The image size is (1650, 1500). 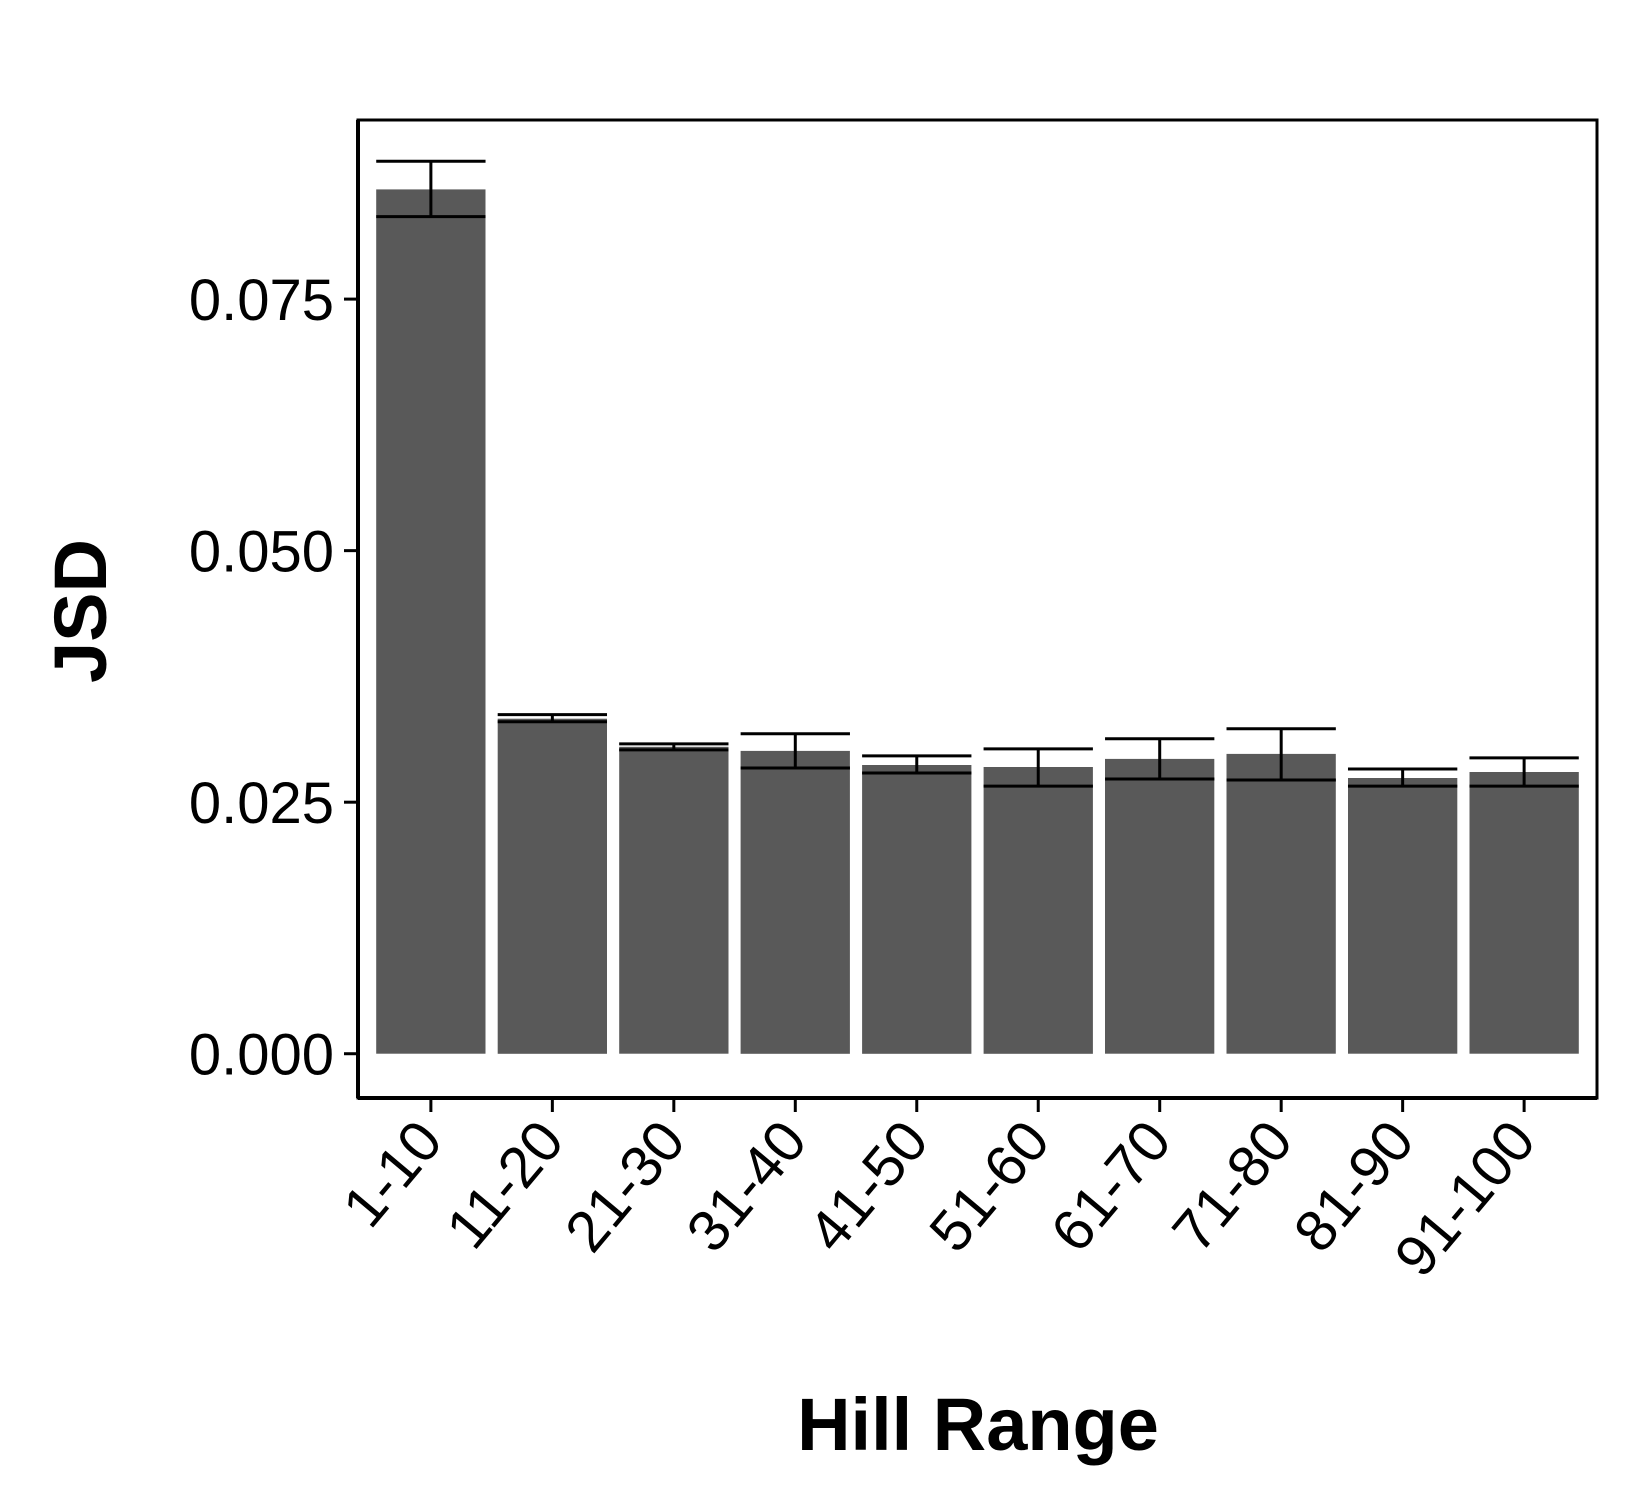 What do you see at coordinates (274, 609) in the screenshot?
I see `y-axis: 0.000 0.025 0.050 0.075` at bounding box center [274, 609].